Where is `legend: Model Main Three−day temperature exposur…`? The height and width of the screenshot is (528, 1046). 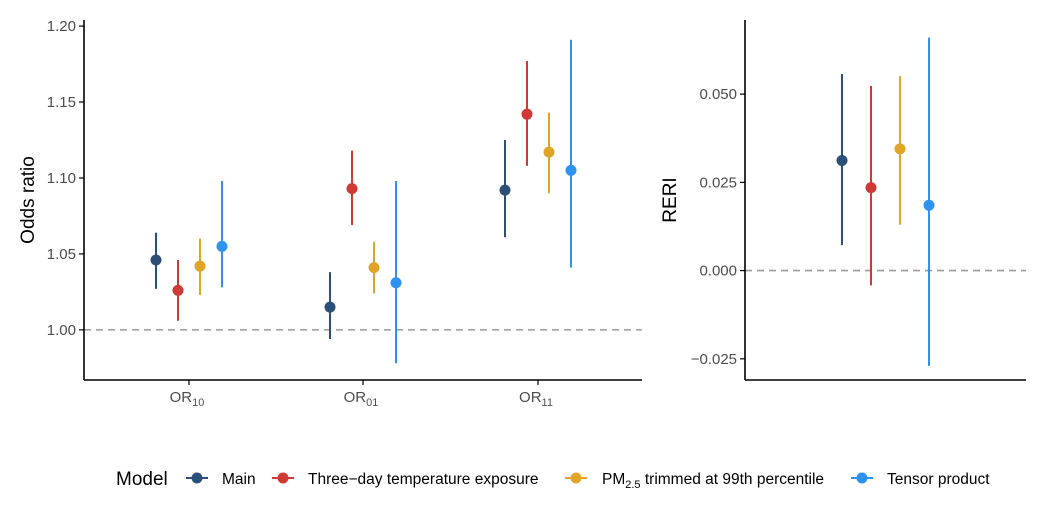
legend: Model Main Three−day temperature exposur… is located at coordinates (553, 480).